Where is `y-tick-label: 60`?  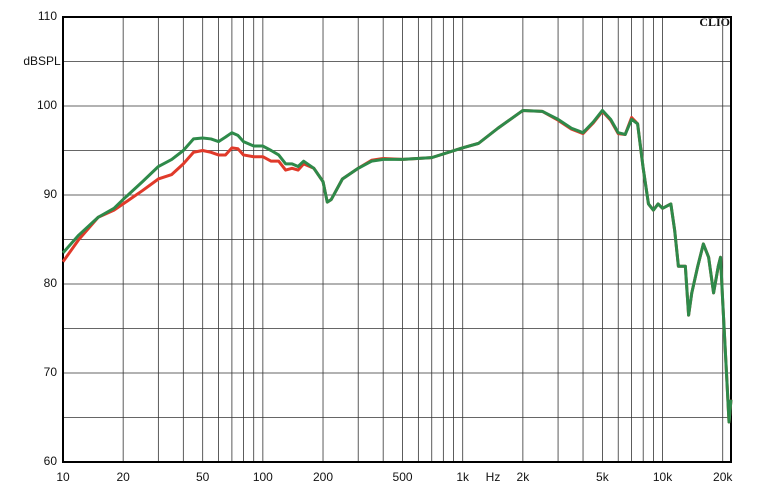 y-tick-label: 60 is located at coordinates (51, 461).